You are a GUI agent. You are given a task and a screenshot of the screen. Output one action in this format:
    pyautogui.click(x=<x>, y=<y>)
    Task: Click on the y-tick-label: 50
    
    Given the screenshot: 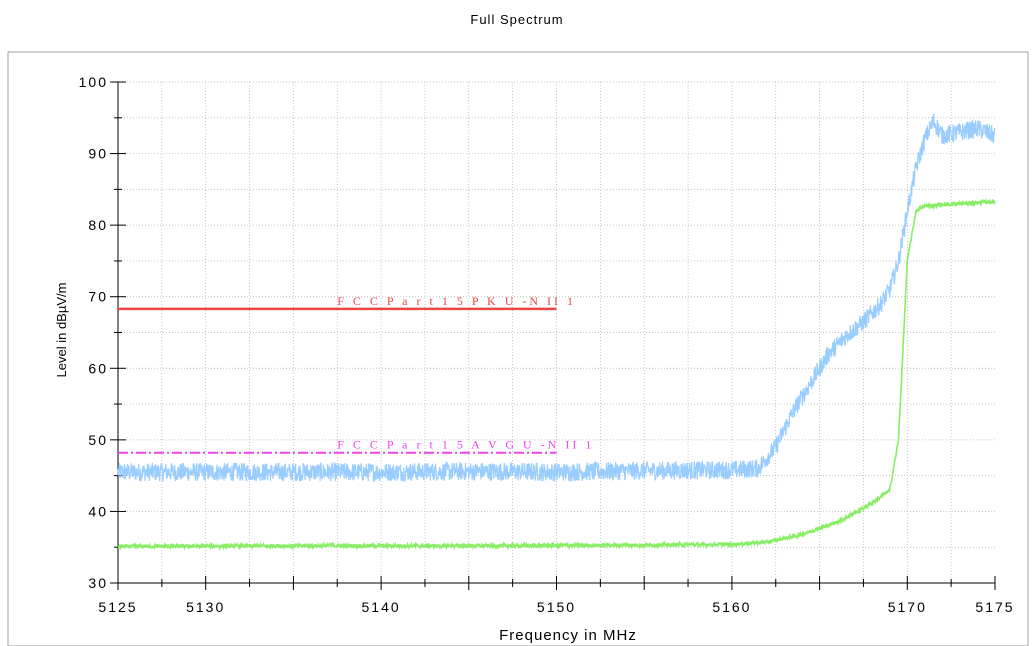 What is the action you would take?
    pyautogui.click(x=98, y=440)
    